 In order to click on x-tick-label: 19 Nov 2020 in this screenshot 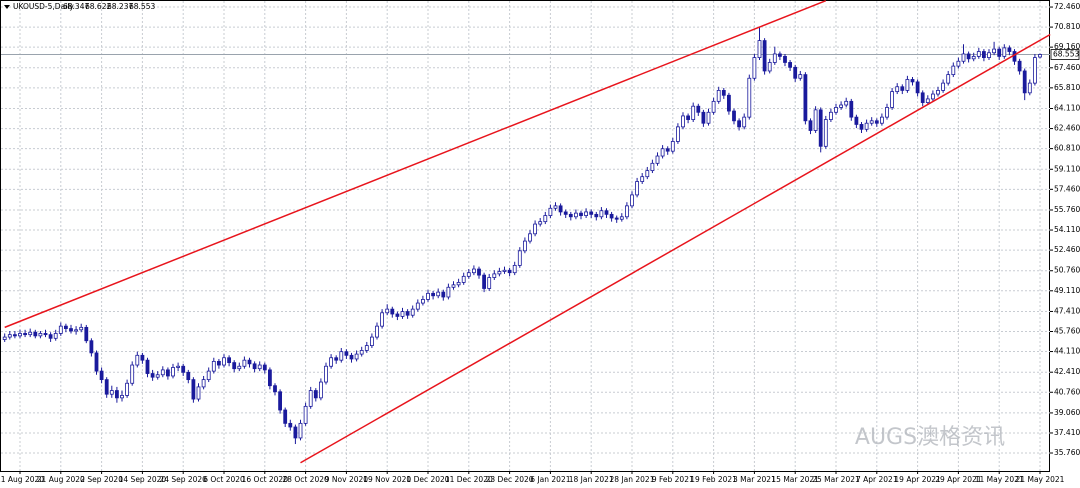, I will do `click(387, 479)`.